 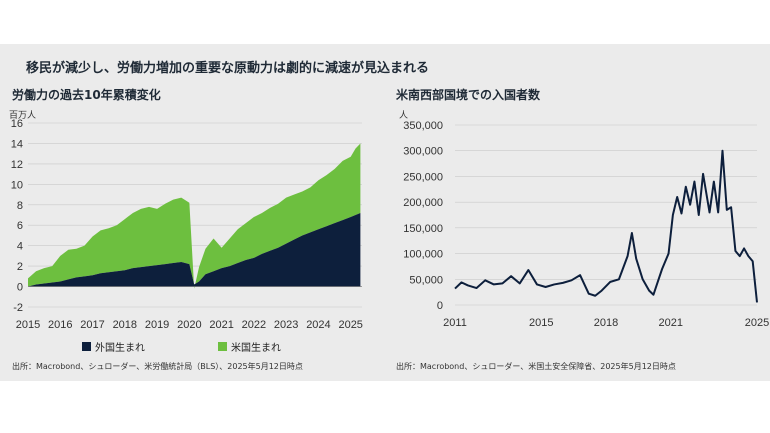 I want to click on left-x-tick-label: 2022, so click(x=254, y=325).